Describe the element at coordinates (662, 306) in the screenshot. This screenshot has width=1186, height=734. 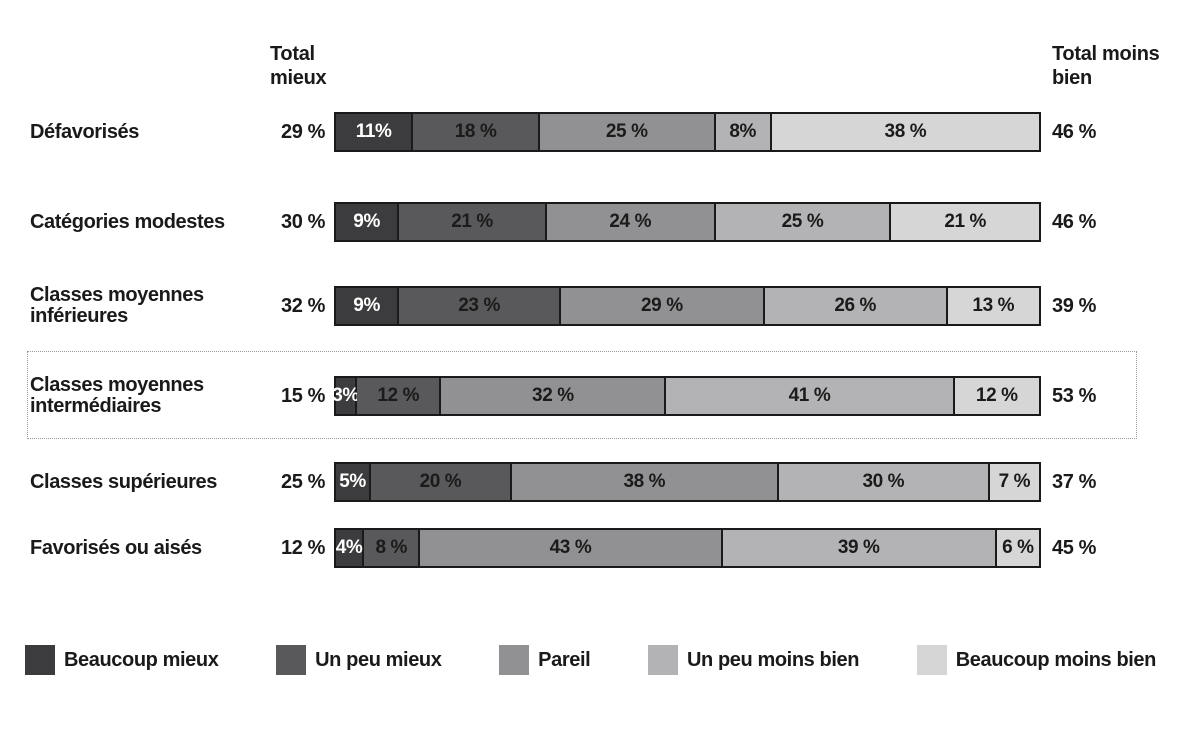
I see `bar-segment: 29 %` at that location.